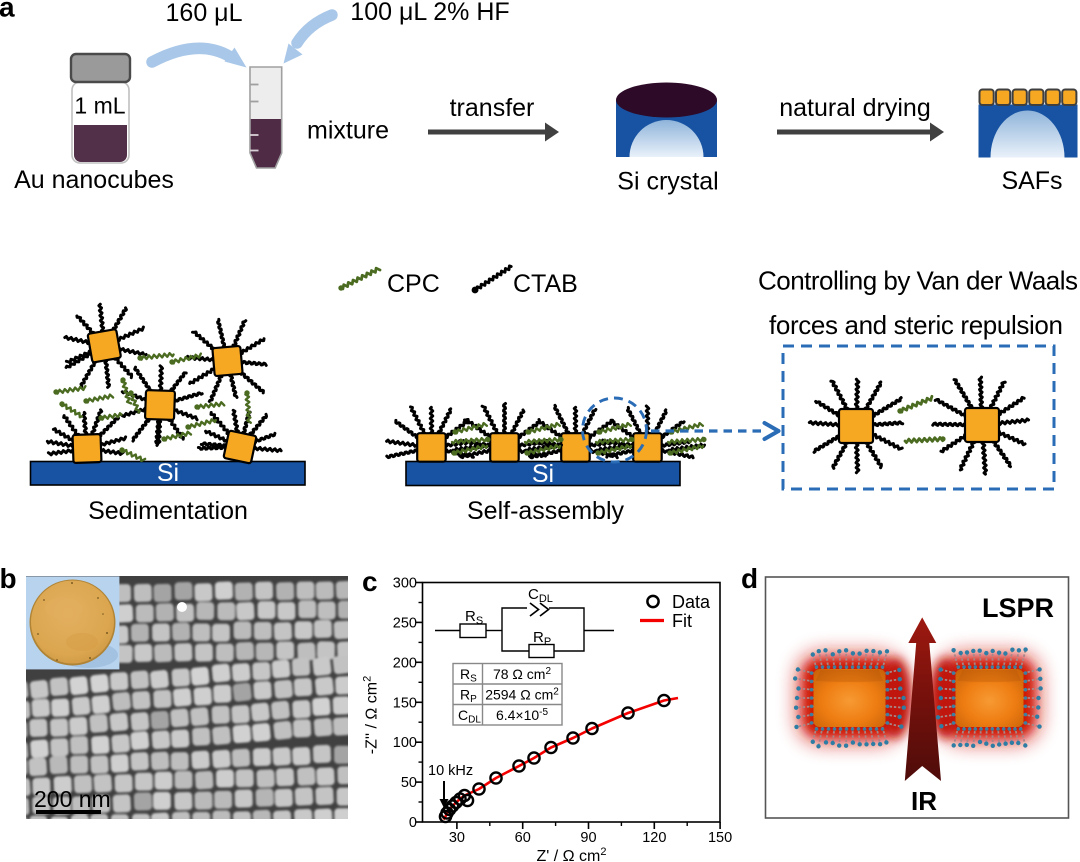  I want to click on svg-text: 0, so click(413, 823).